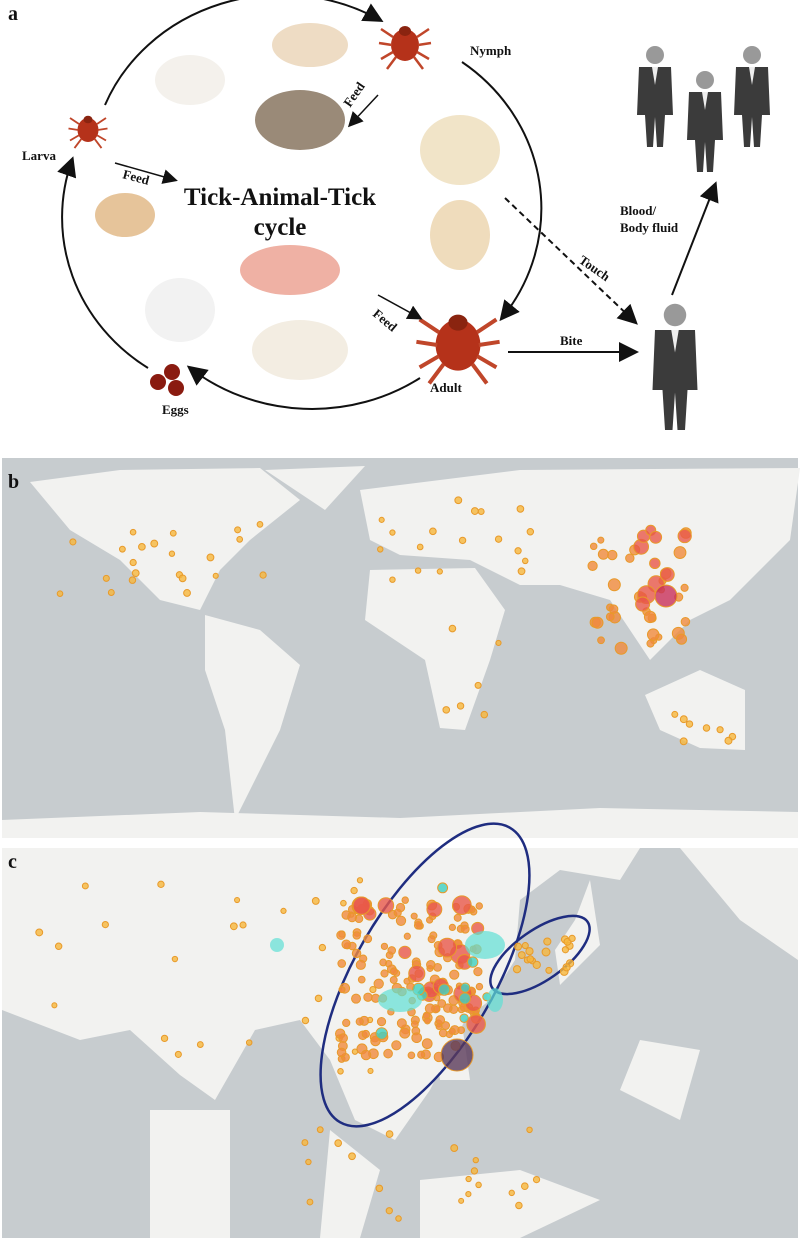 This screenshot has height=1241, width=800. What do you see at coordinates (297, 201) in the screenshot?
I see `animals` at bounding box center [297, 201].